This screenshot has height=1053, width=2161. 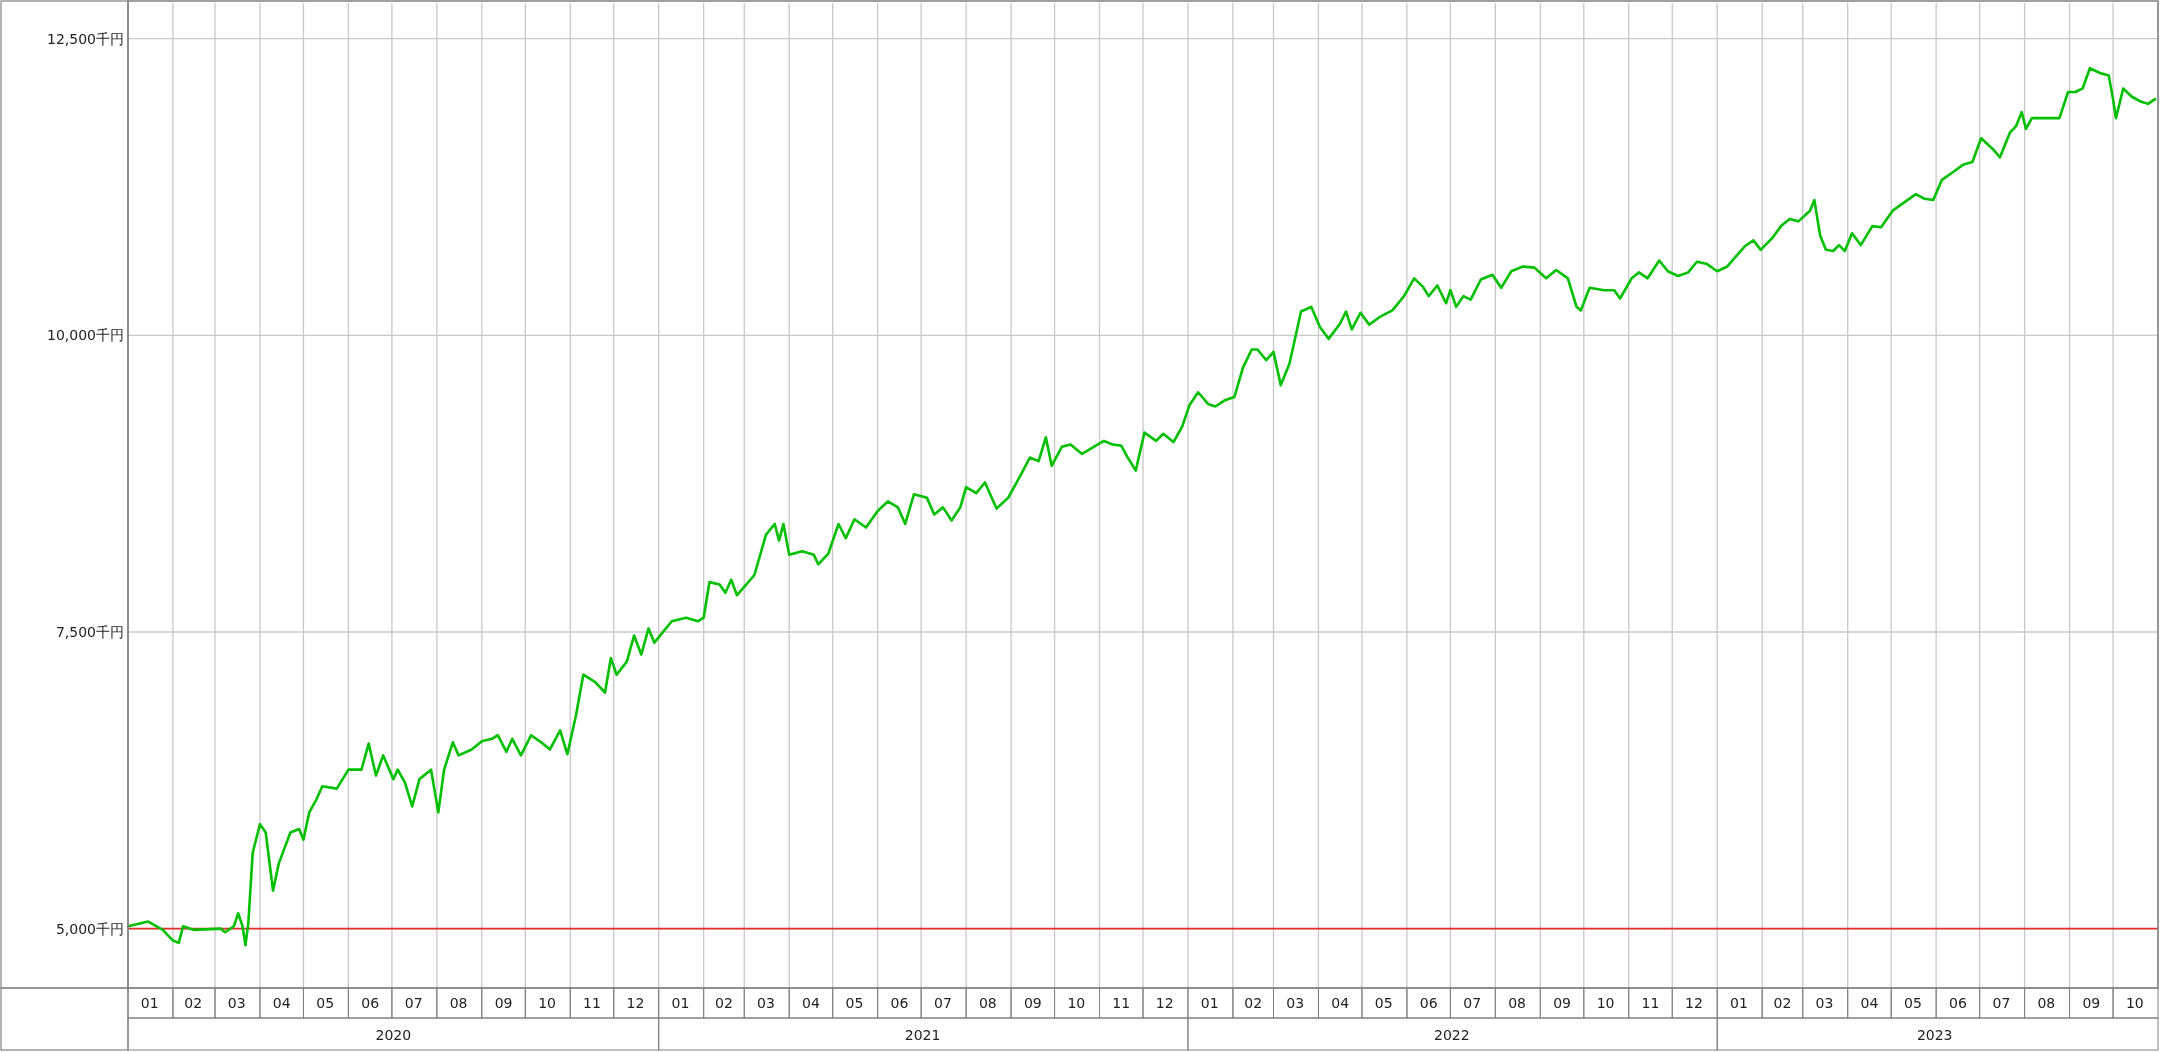 I want to click on y-tick-label: 5,000千円, so click(x=89, y=928).